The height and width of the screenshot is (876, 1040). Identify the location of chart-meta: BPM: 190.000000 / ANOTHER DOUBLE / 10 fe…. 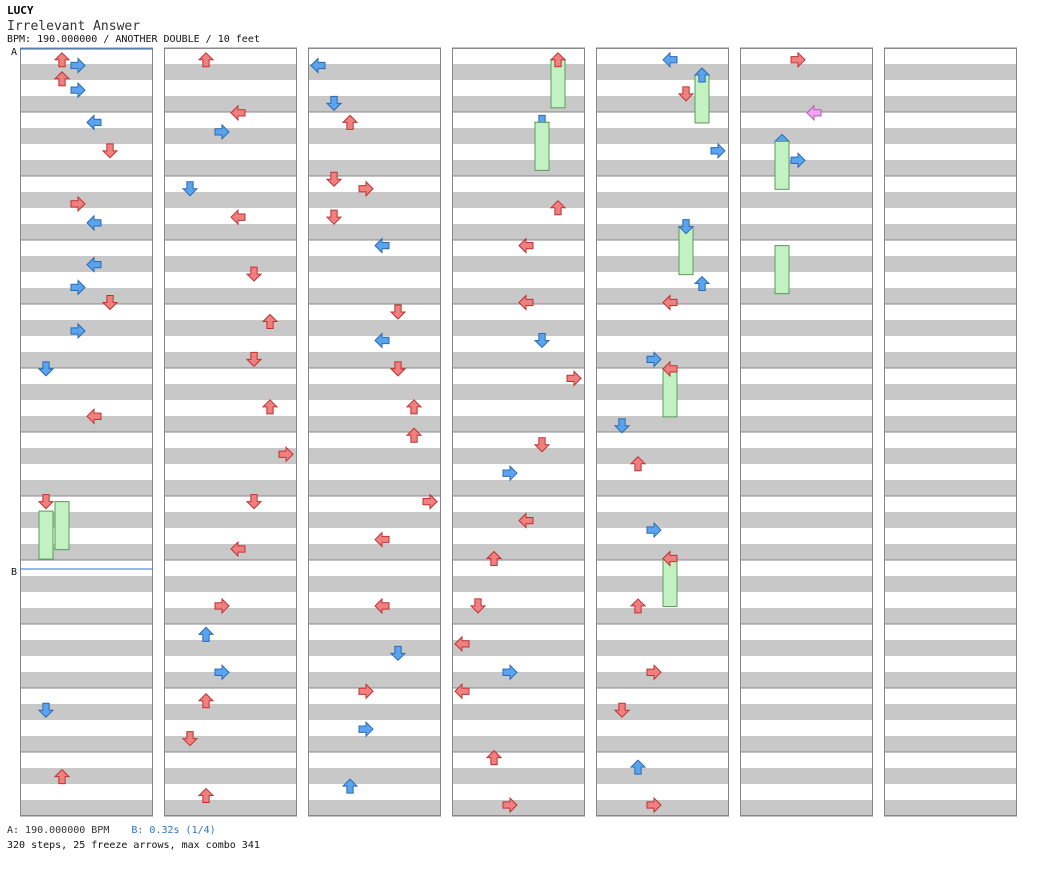
(133, 39).